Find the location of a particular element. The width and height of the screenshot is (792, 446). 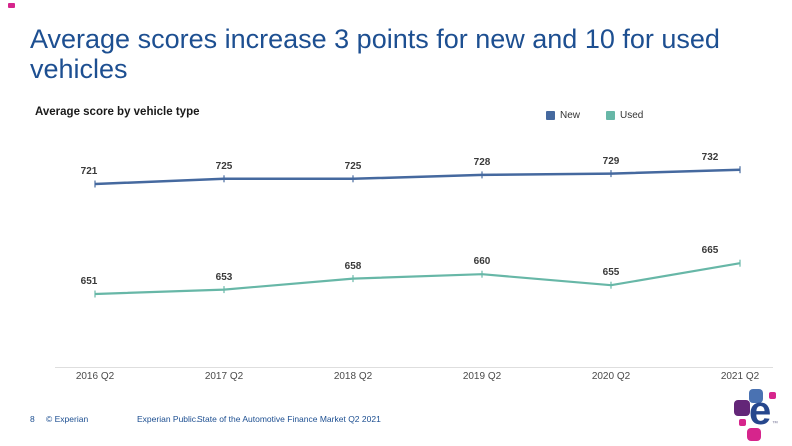

logo-magenta-square-small-bottom is located at coordinates (742, 422).